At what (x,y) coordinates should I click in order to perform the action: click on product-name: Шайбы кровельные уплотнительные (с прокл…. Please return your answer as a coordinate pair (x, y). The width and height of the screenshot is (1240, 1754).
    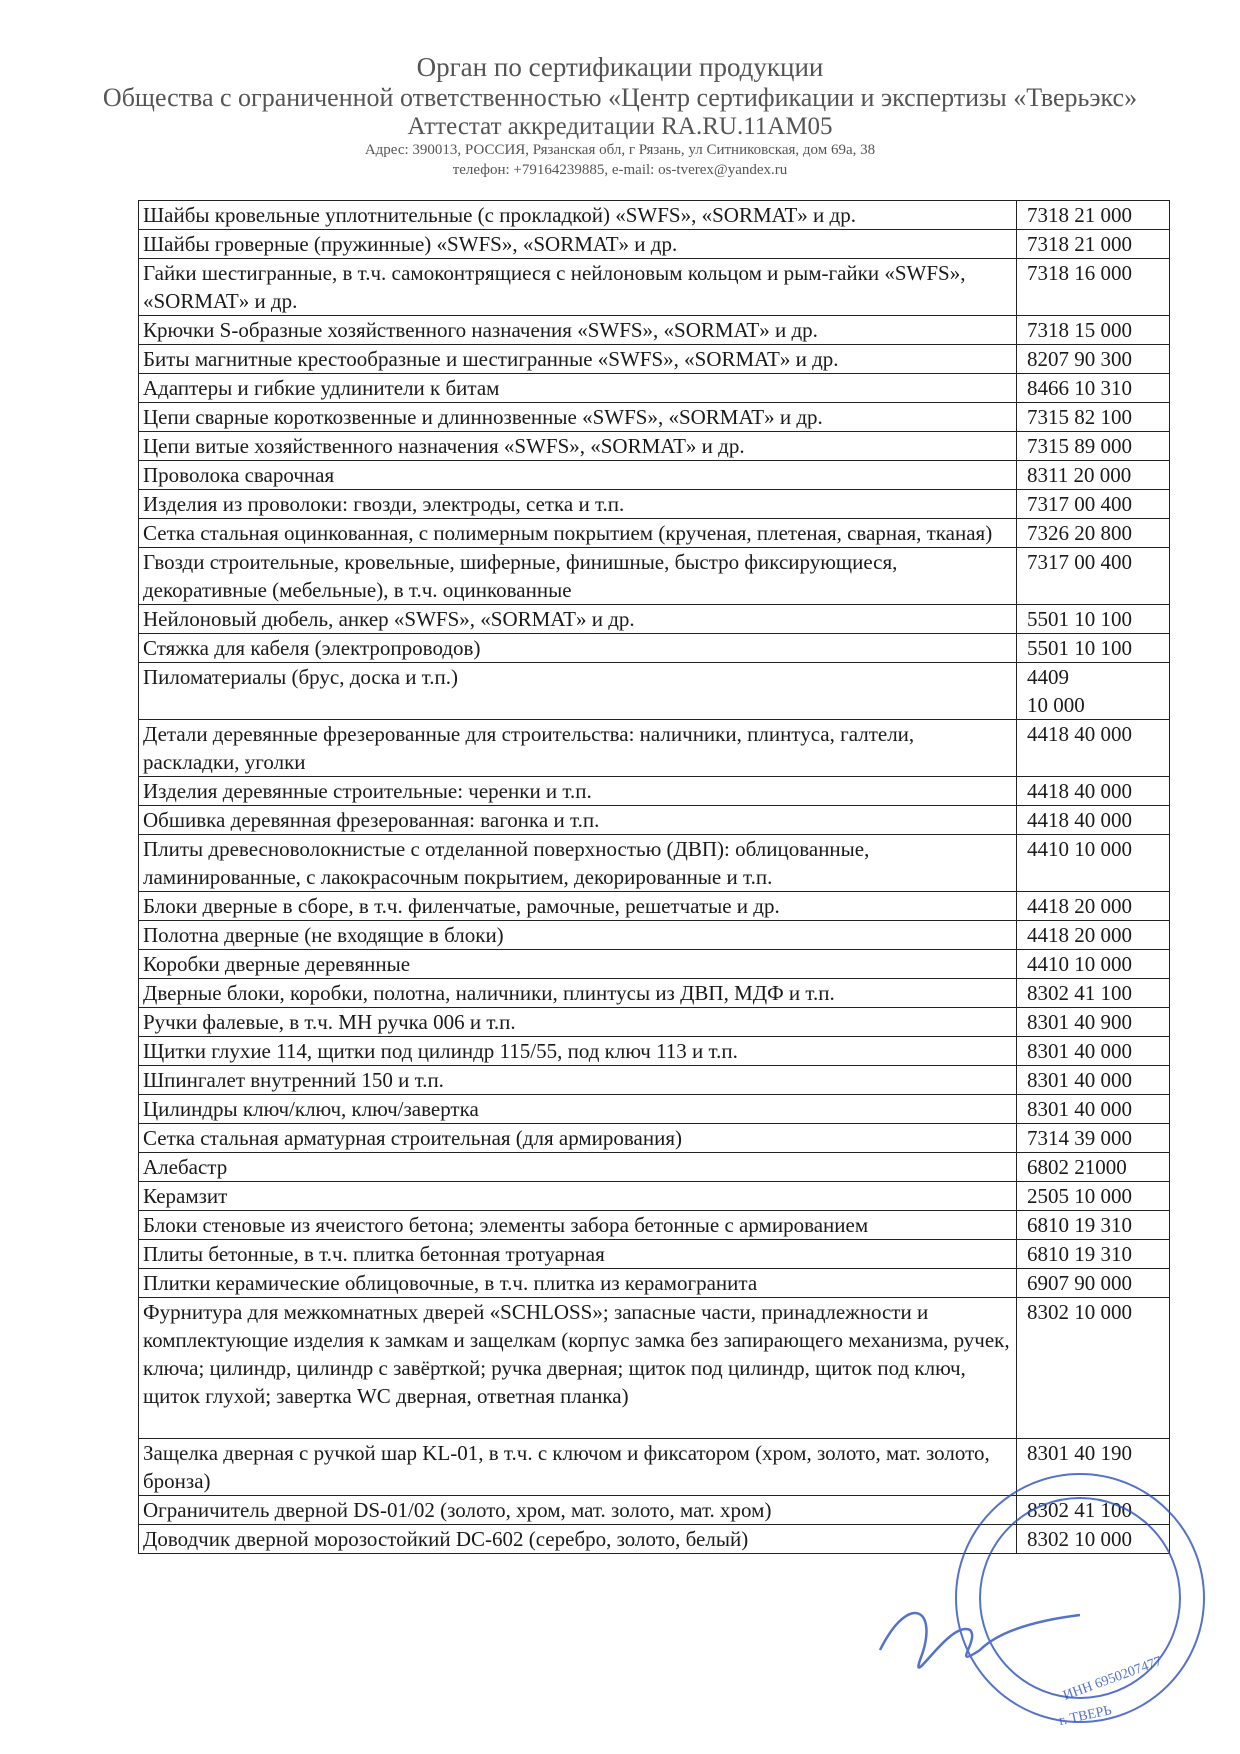
    Looking at the image, I should click on (577, 215).